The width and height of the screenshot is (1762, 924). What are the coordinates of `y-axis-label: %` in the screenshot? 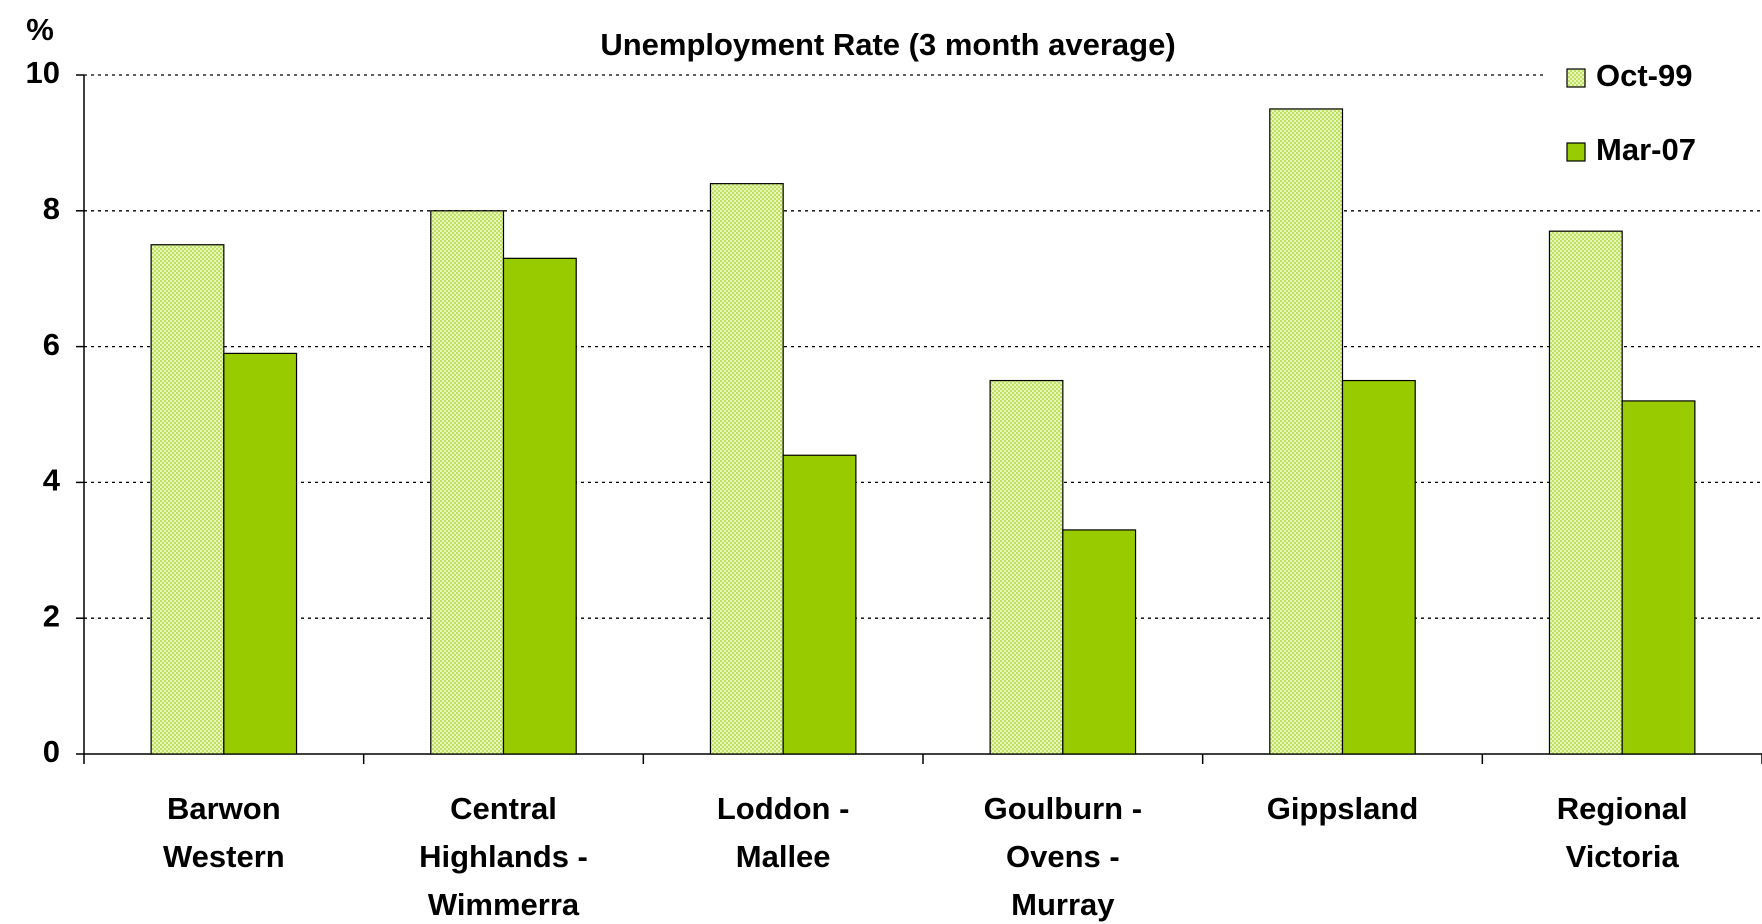 It's located at (40, 29).